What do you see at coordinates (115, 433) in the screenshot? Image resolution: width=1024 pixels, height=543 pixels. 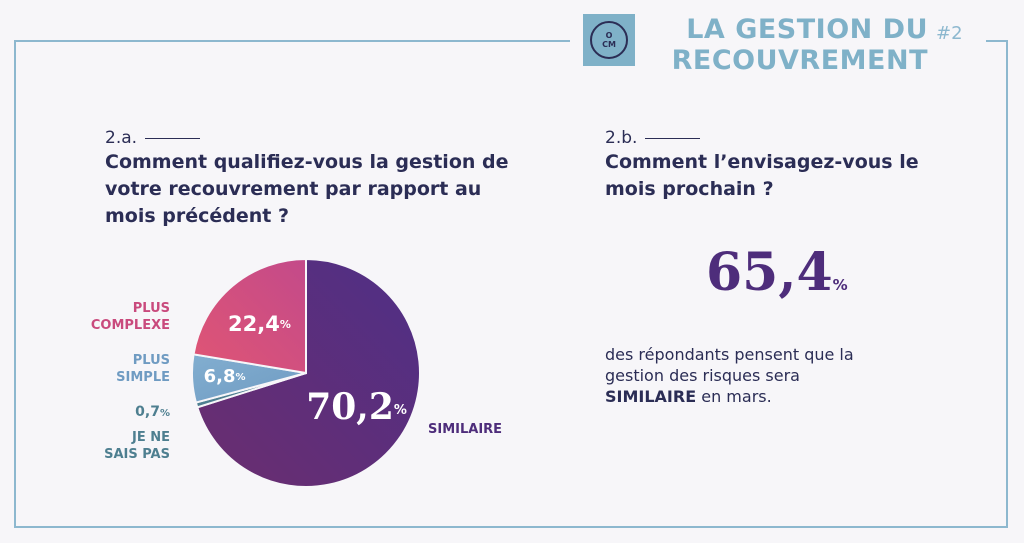 I see `legend-je-ne-sais-pas: 0,7% JE NE SAIS PAS` at bounding box center [115, 433].